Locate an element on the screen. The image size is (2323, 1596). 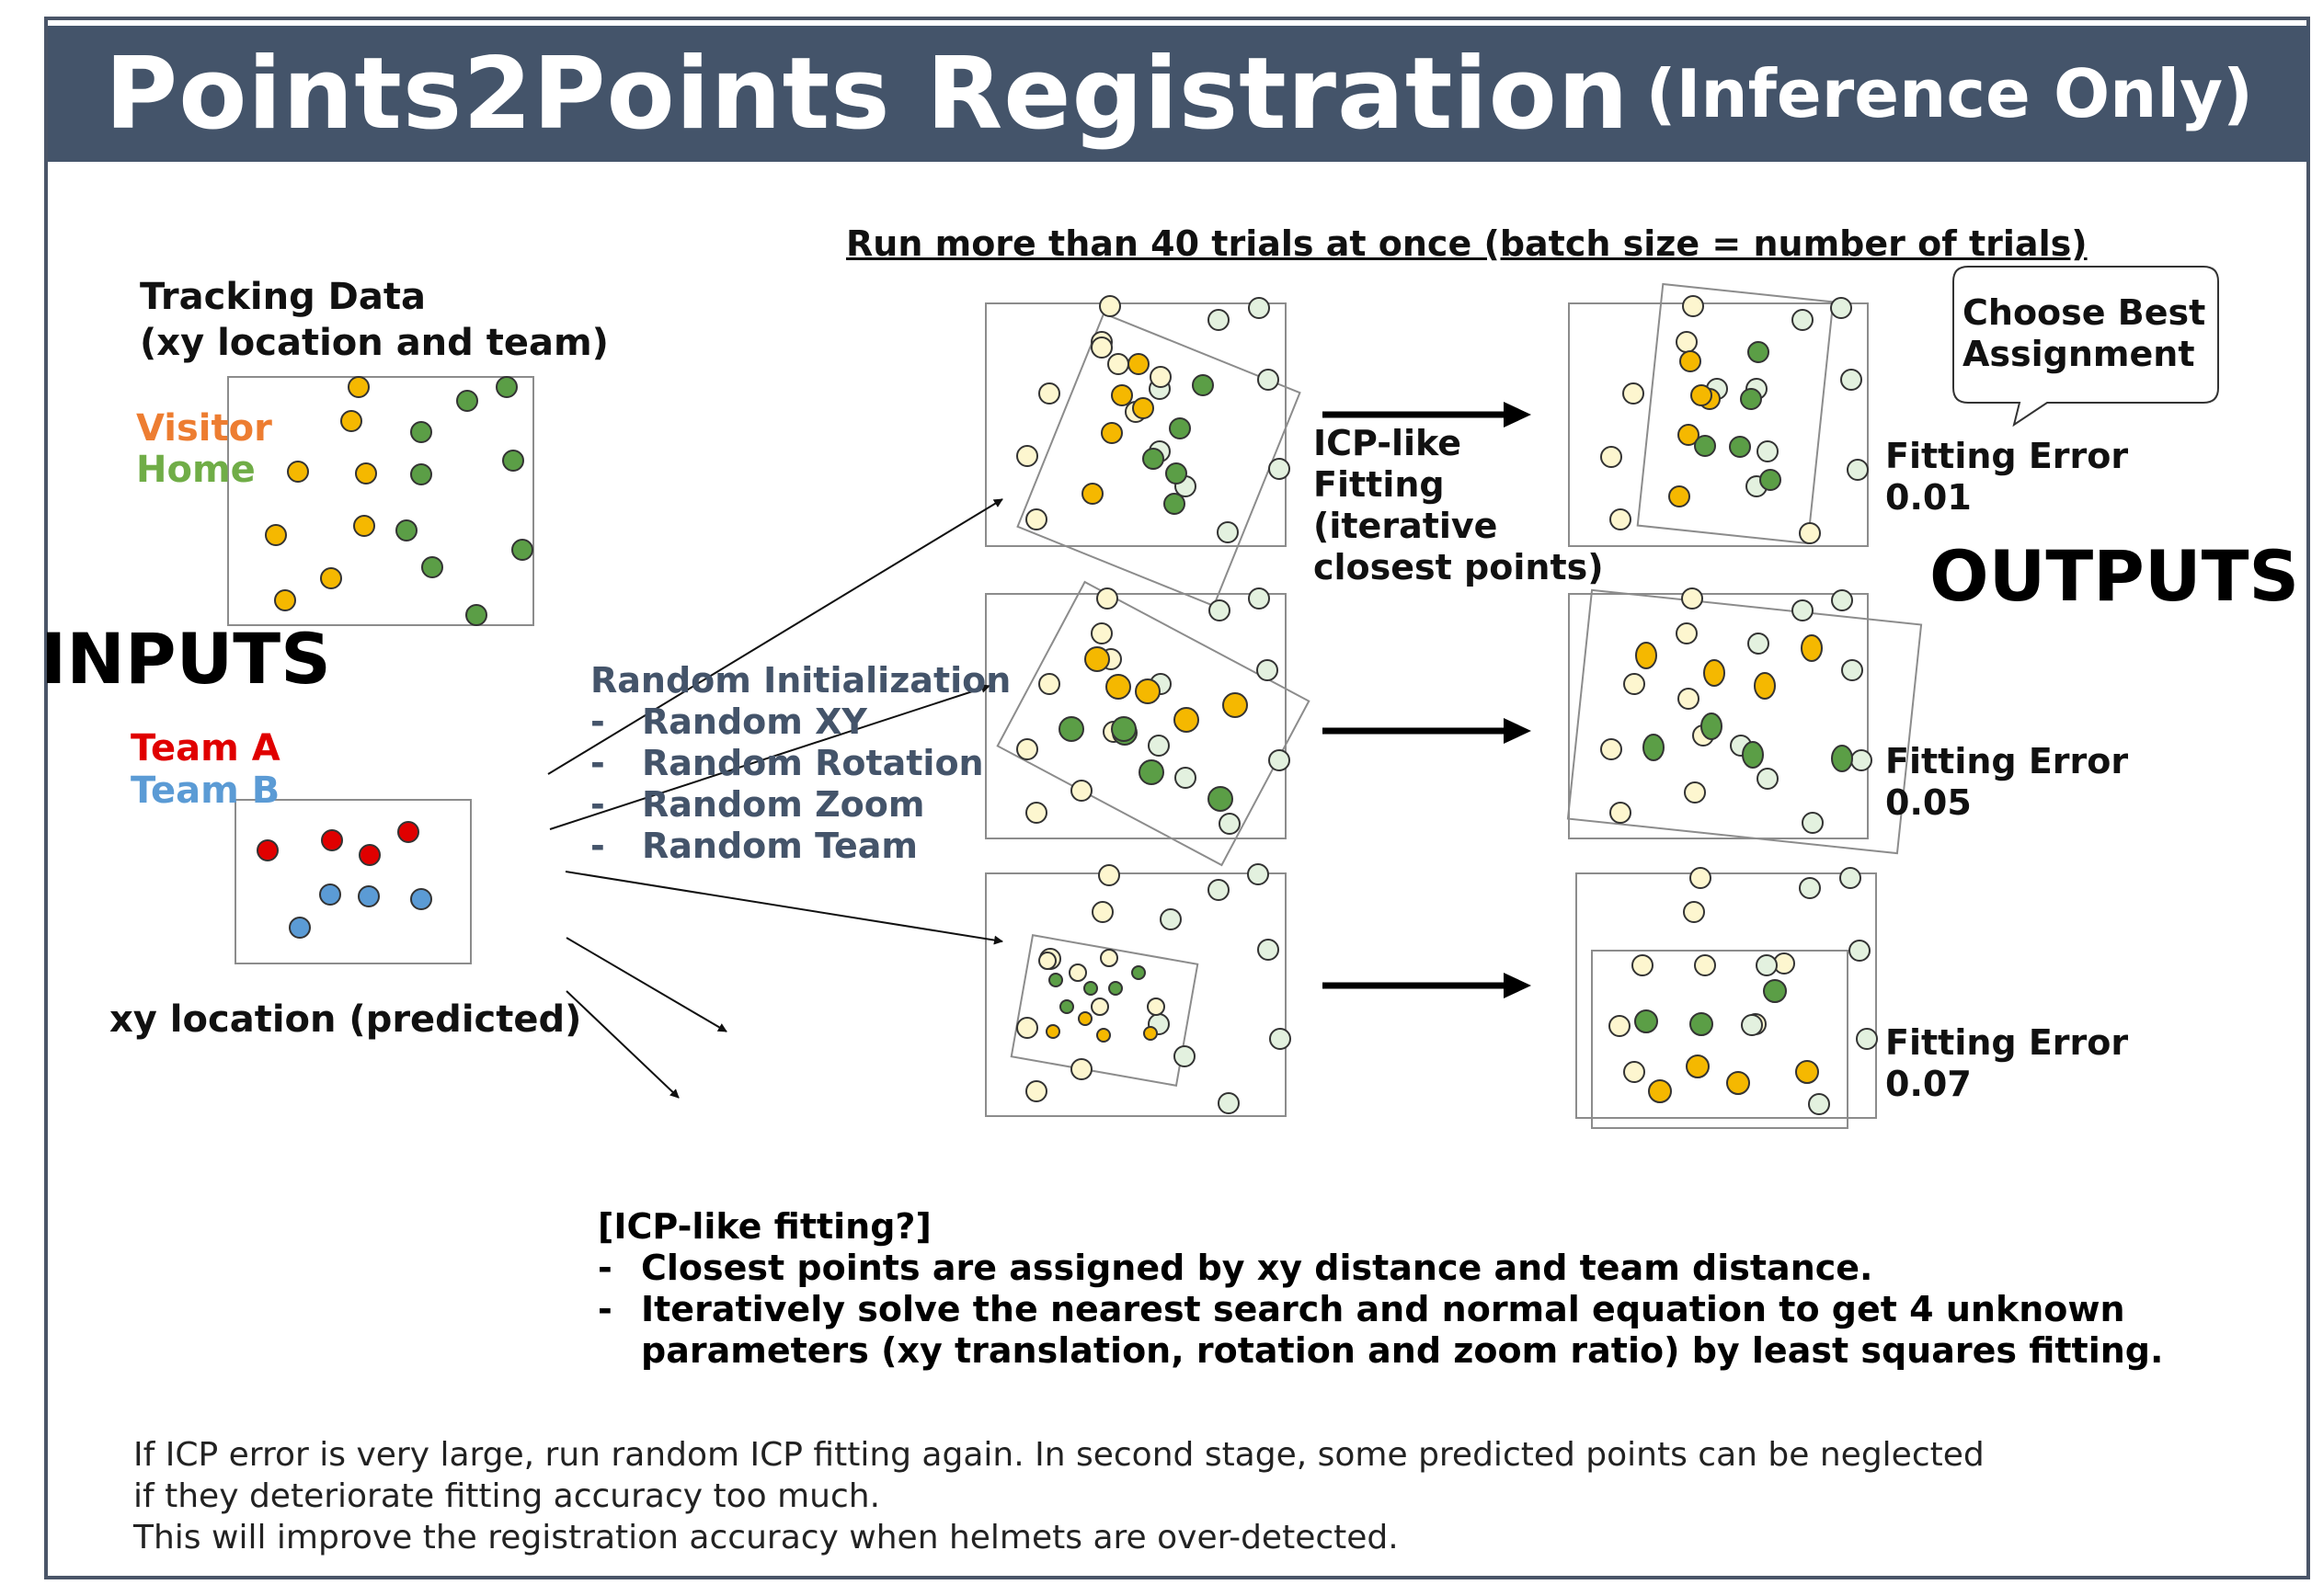
legend-home: Home is located at coordinates (196, 470).